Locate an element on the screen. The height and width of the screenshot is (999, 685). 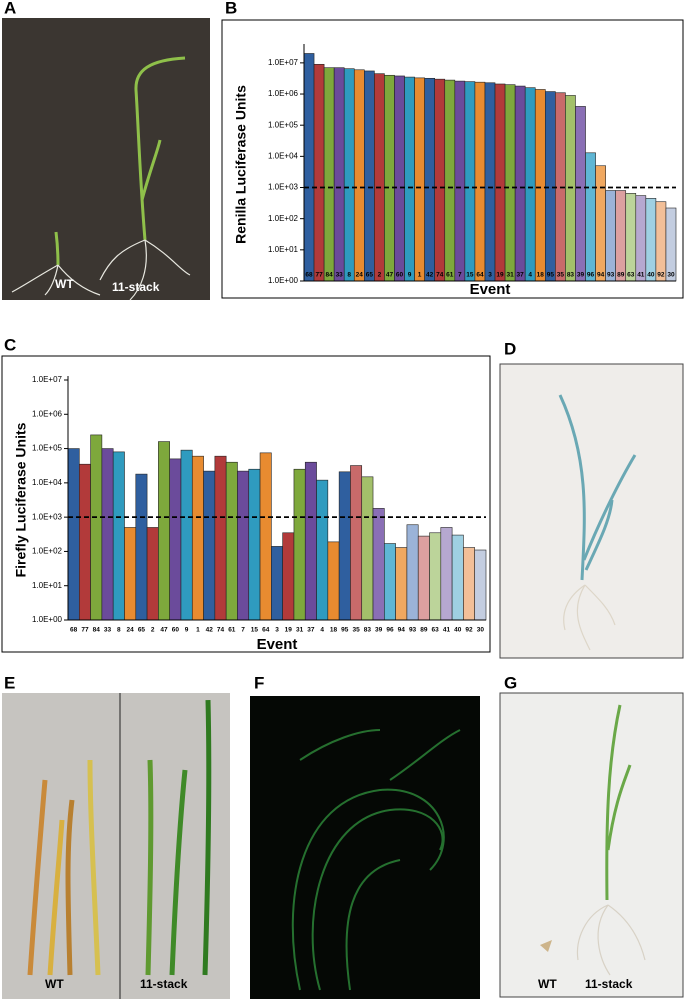
x-tick-label: 15 is located at coordinates (470, 275).